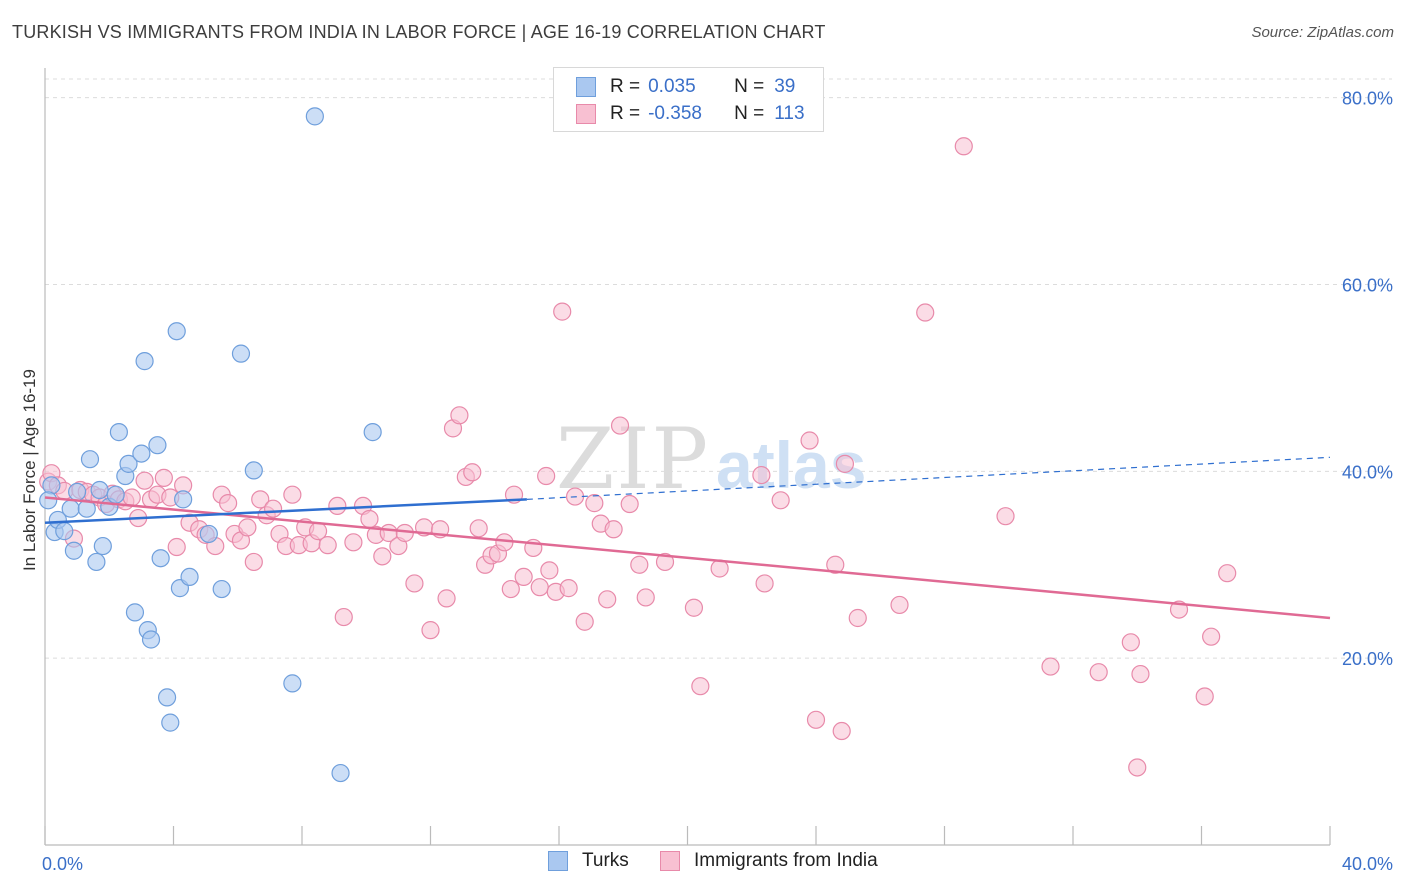 The width and height of the screenshot is (1406, 892). Describe the element at coordinates (785, 86) in the screenshot. I see `legend-n-value: 39` at that location.